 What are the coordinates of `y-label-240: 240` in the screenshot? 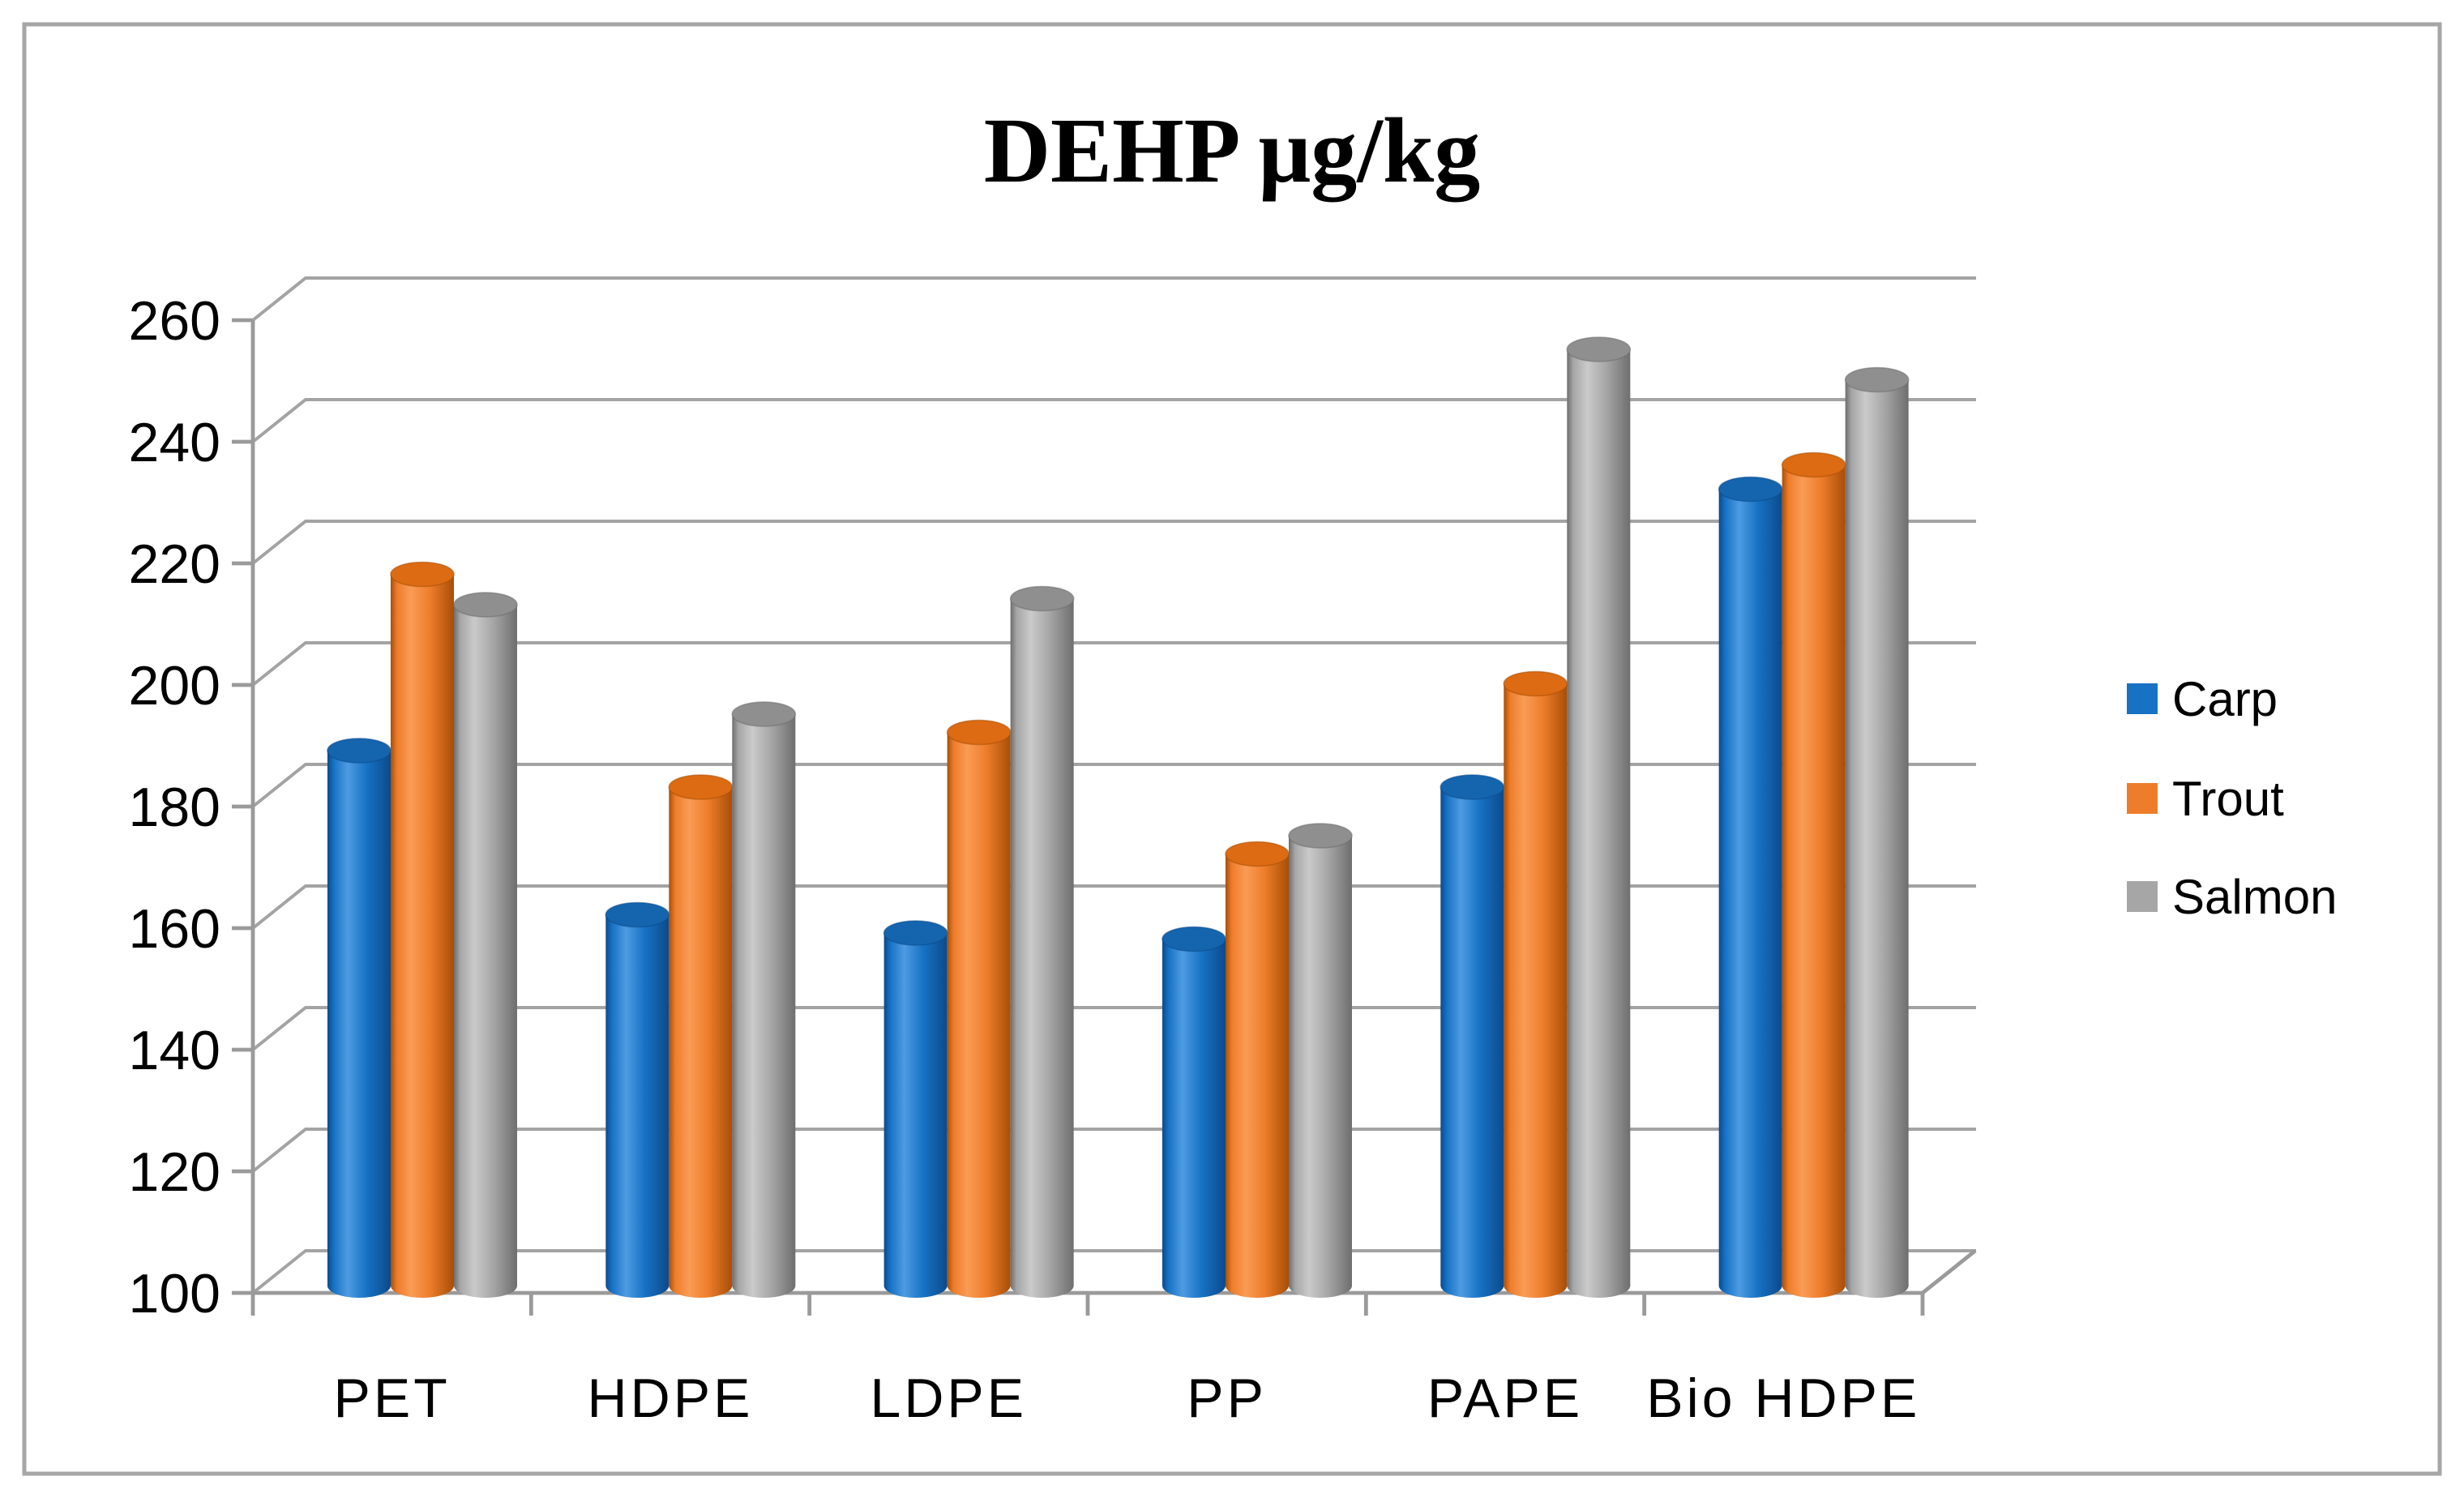 It's located at (175, 442).